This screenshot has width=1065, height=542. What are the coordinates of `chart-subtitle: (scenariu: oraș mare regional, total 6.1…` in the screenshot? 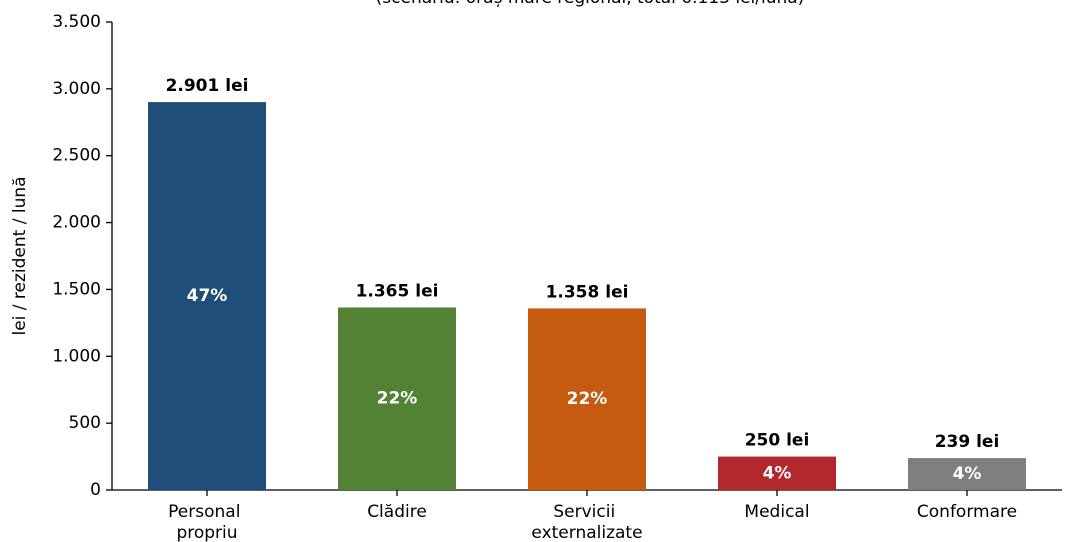 It's located at (590, 4).